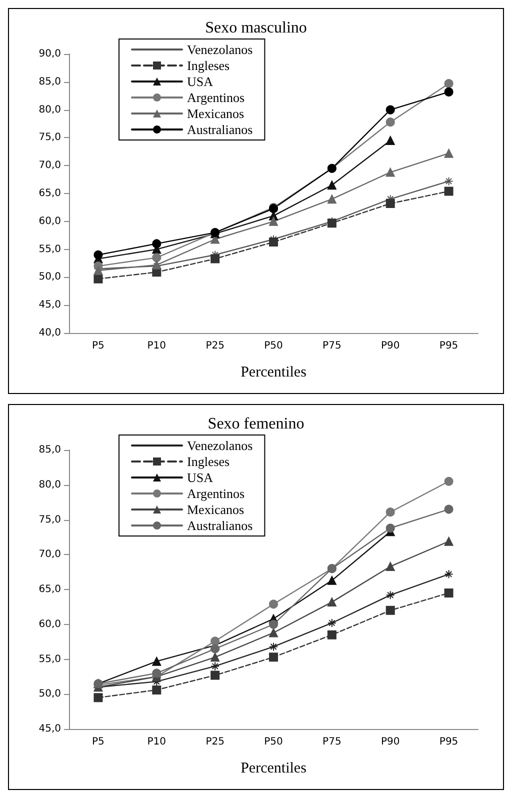  What do you see at coordinates (256, 424) in the screenshot?
I see `chart-title: Sexo femenino` at bounding box center [256, 424].